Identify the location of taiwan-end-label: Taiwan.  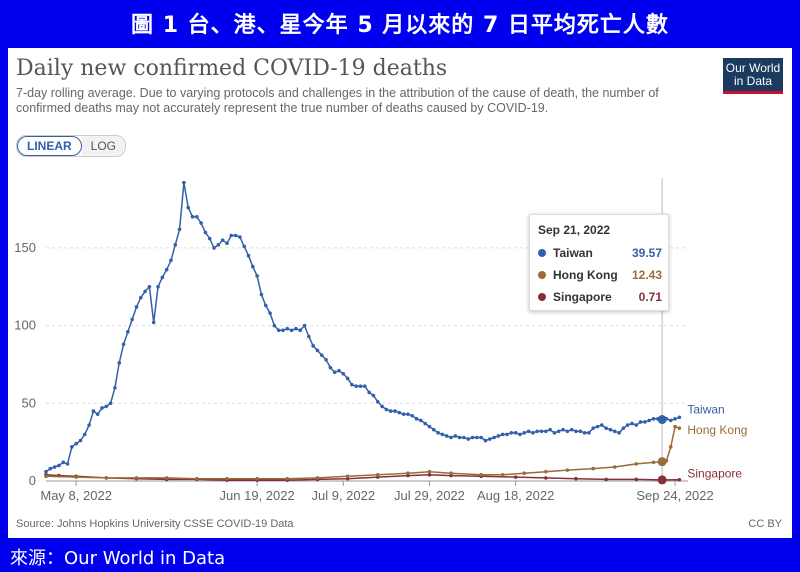
(705, 409).